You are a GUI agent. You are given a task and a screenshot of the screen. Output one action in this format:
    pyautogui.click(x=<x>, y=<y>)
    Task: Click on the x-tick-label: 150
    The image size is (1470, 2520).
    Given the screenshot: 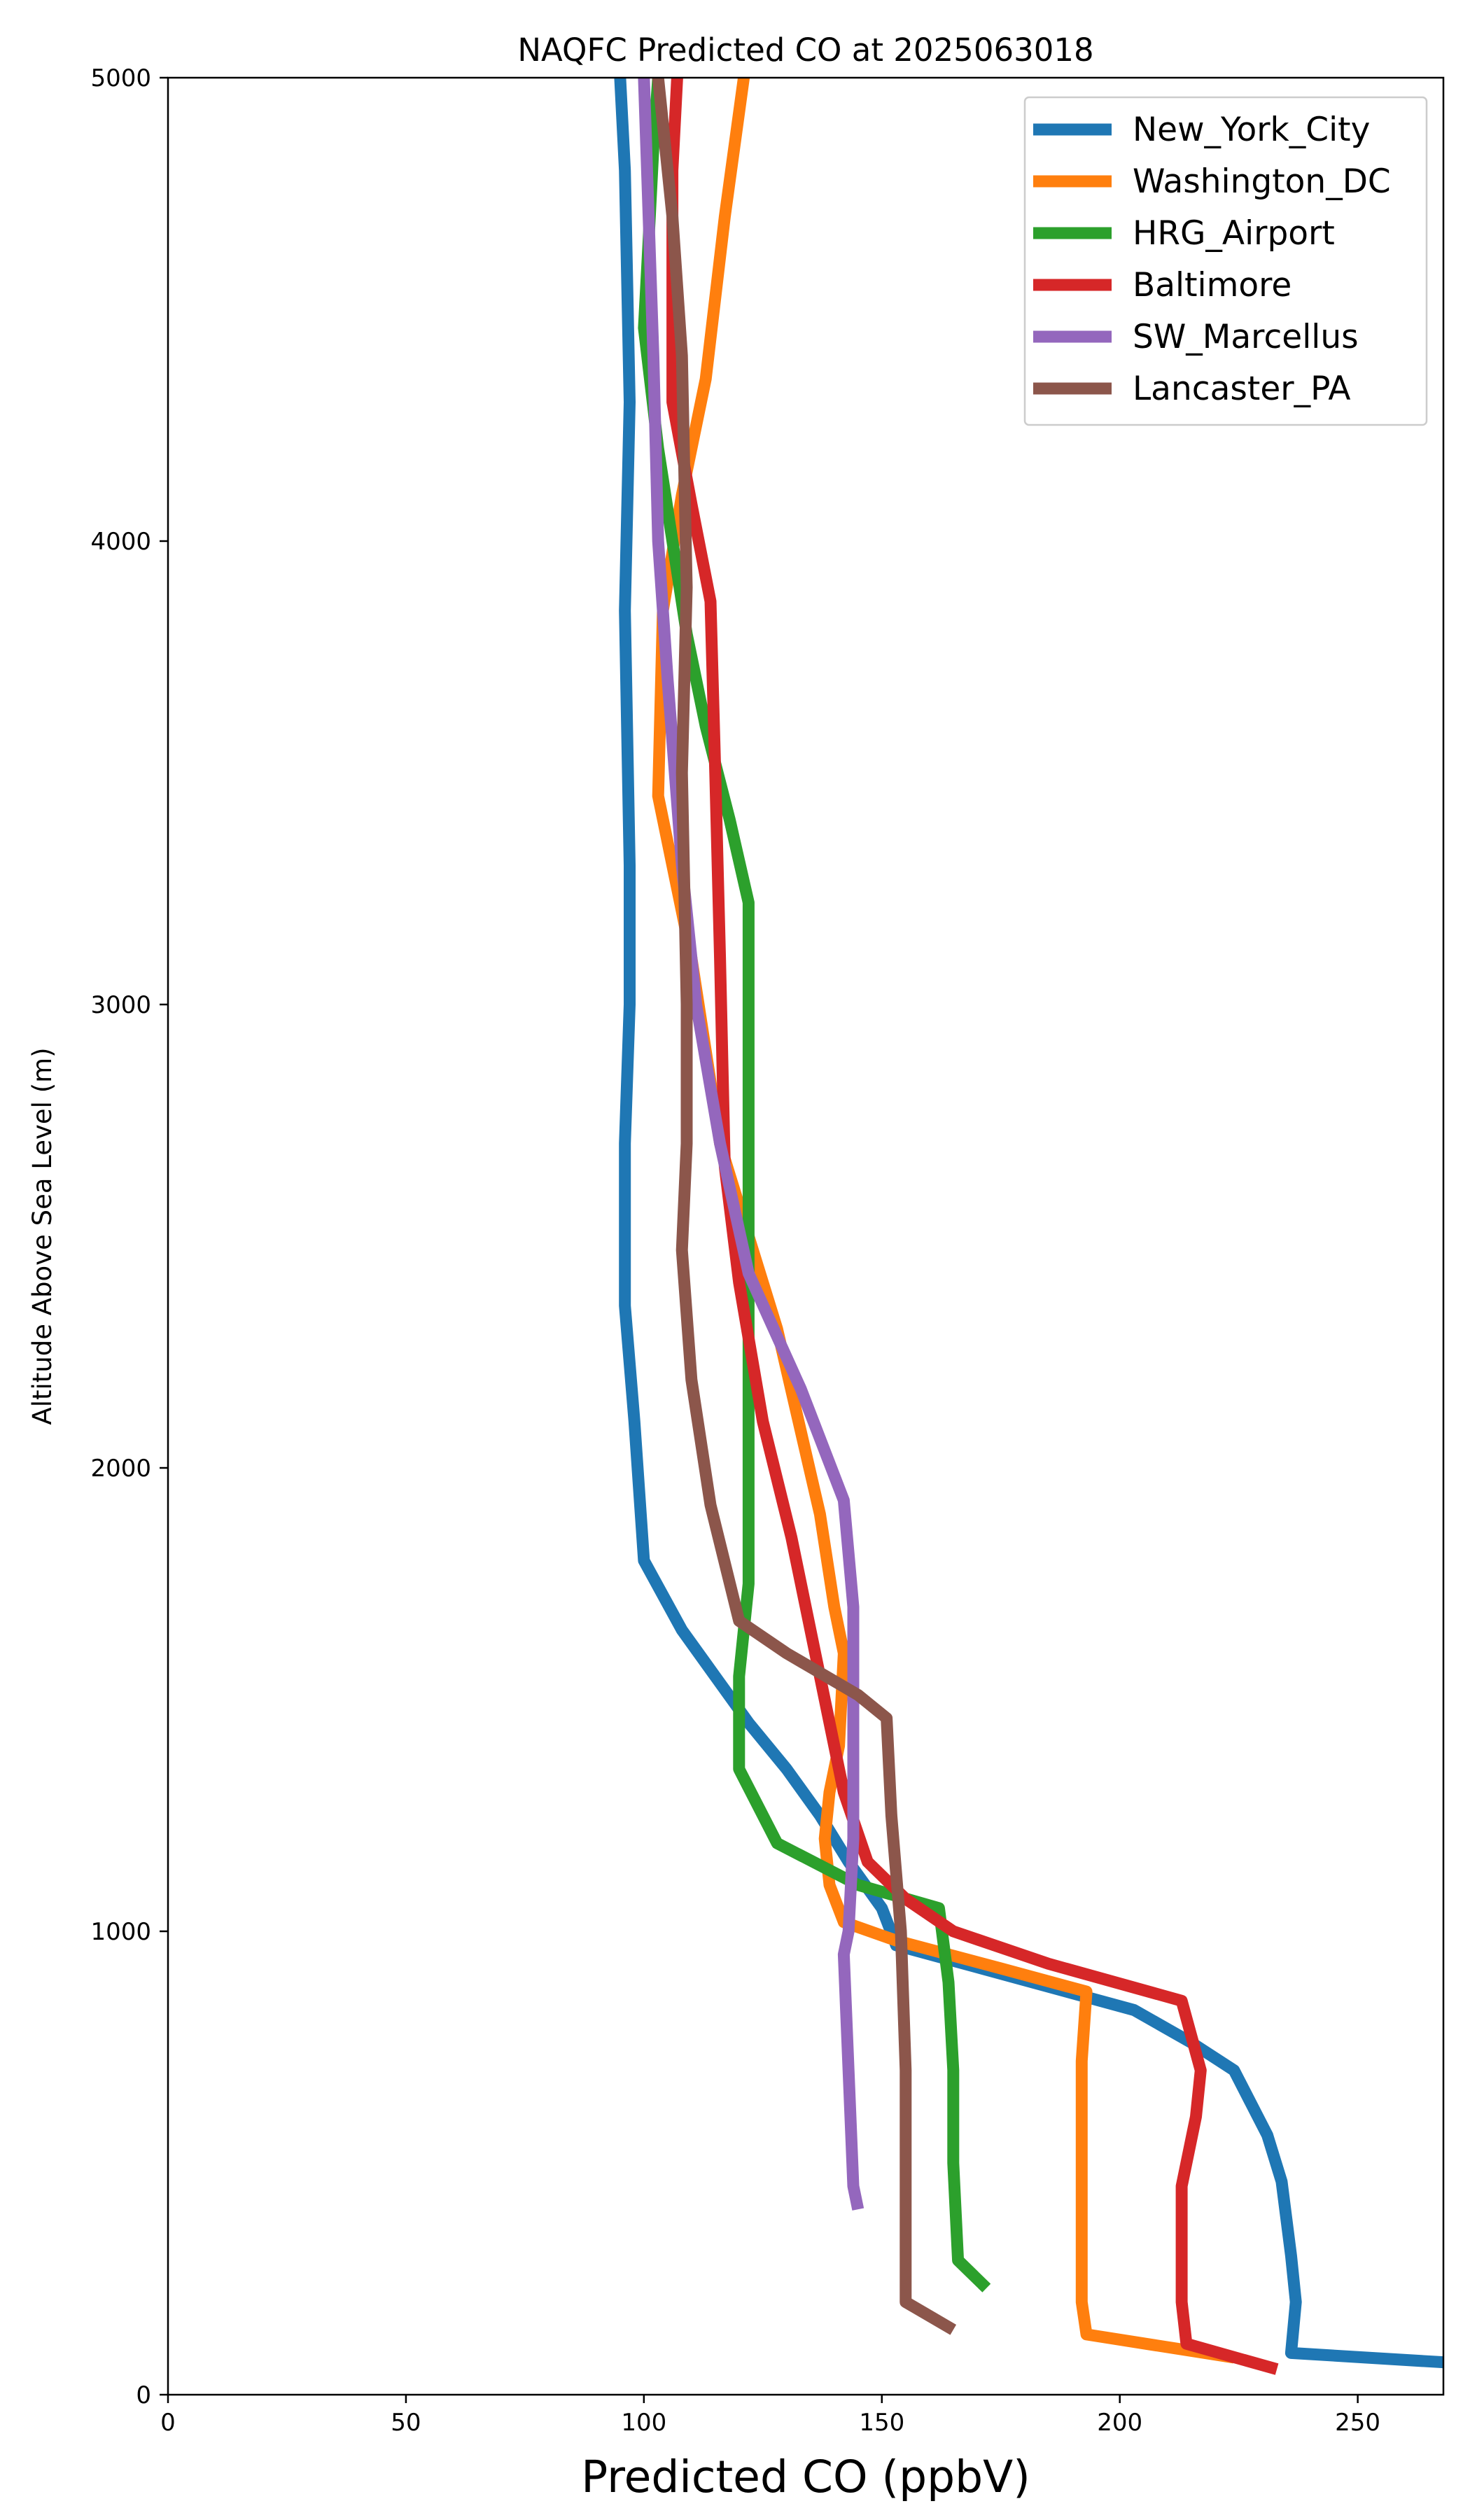 What is the action you would take?
    pyautogui.click(x=881, y=2423)
    